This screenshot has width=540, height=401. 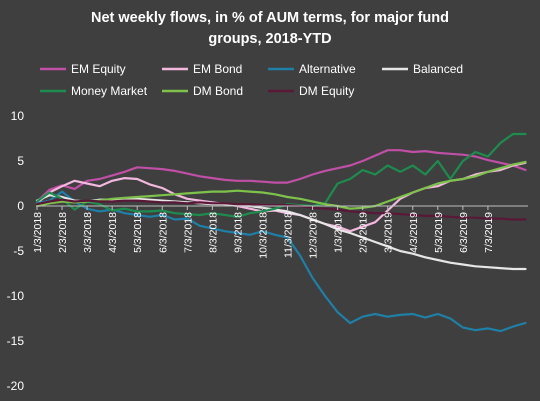 What do you see at coordinates (414, 232) in the screenshot?
I see `x-tick-label: 4/3/2019` at bounding box center [414, 232].